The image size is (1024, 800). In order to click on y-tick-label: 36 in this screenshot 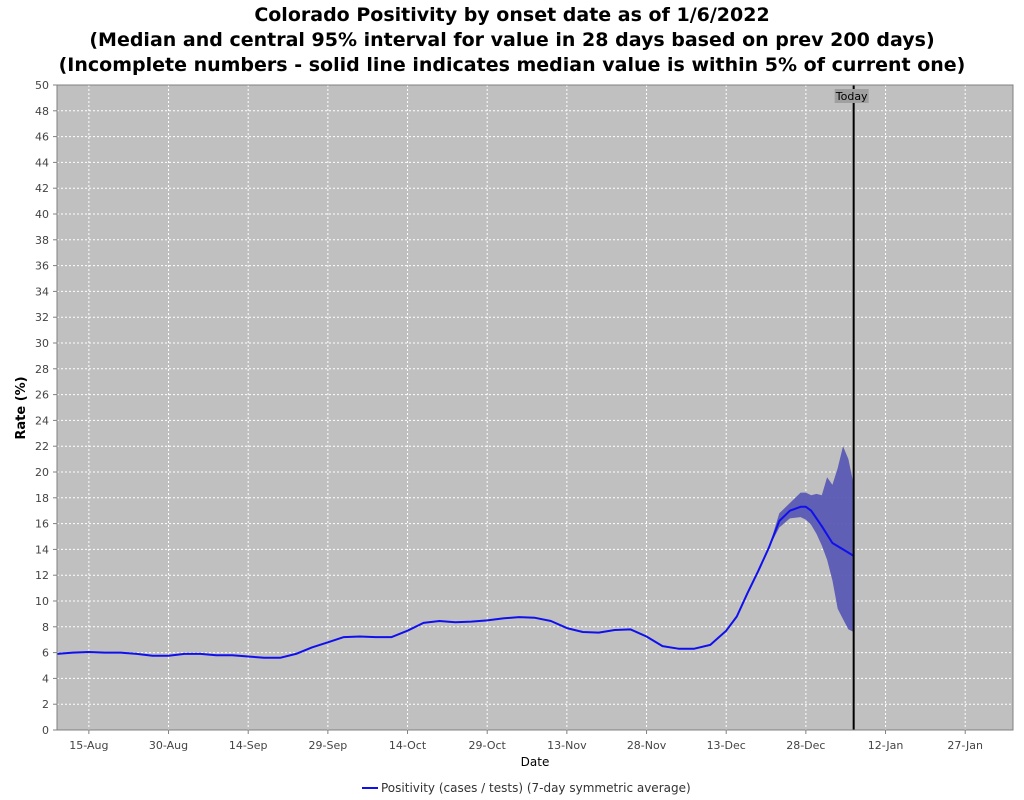, I will do `click(42, 266)`.